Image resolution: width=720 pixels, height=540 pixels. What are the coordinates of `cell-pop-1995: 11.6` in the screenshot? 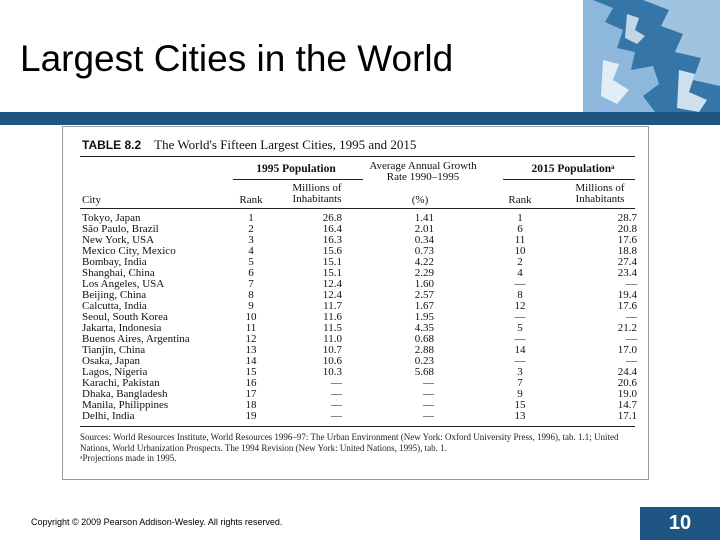 It's located at (332, 317).